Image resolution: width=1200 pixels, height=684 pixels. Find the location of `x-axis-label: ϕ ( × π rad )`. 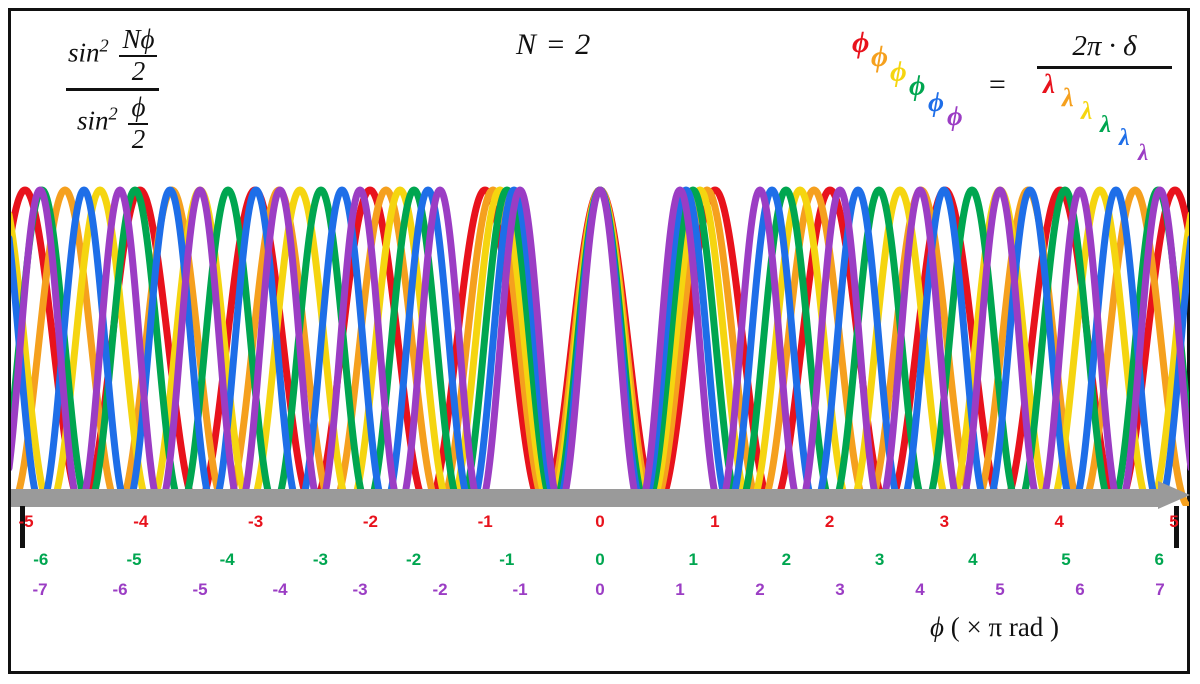

x-axis-label: ϕ ( × π rad ) is located at coordinates (994, 627).